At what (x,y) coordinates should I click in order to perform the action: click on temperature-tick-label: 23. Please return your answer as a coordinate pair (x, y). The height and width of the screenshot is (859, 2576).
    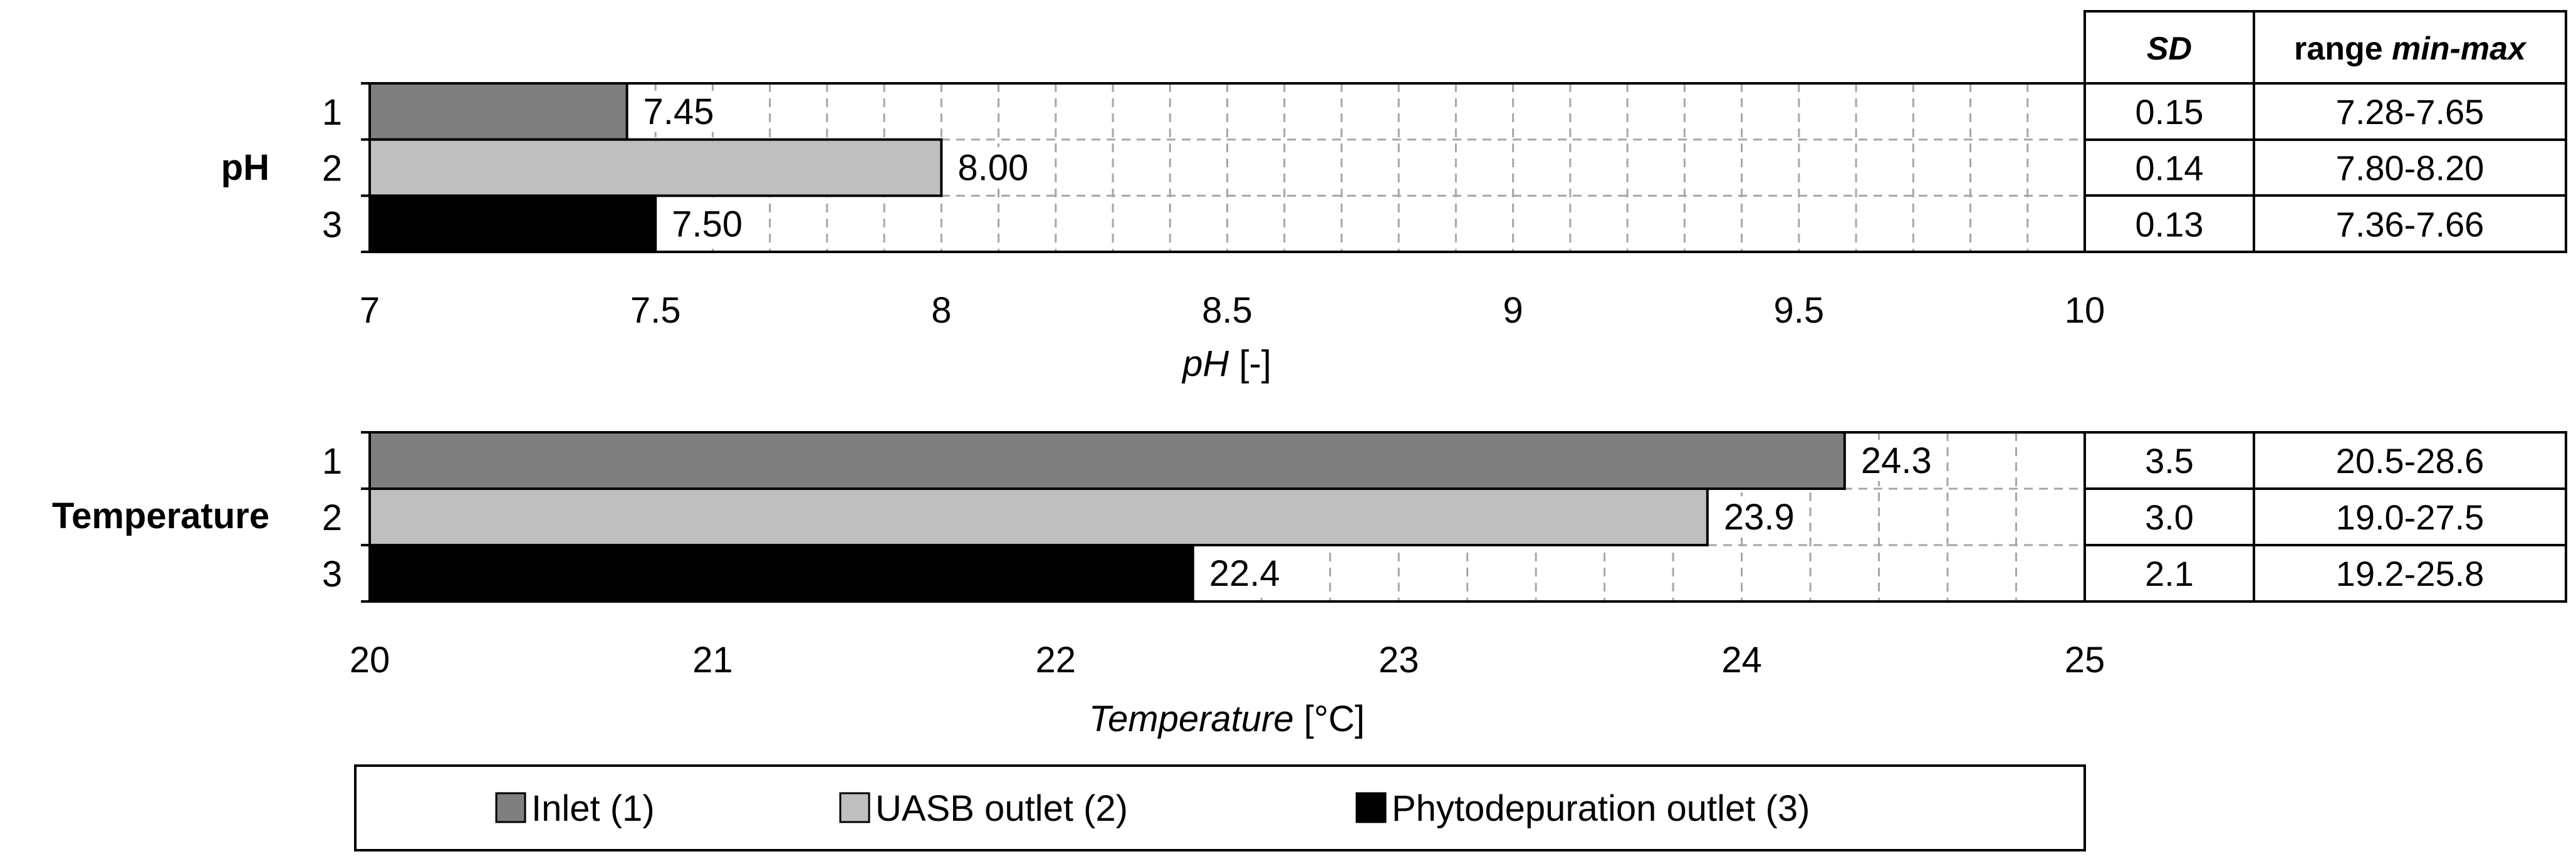
    Looking at the image, I should click on (1399, 660).